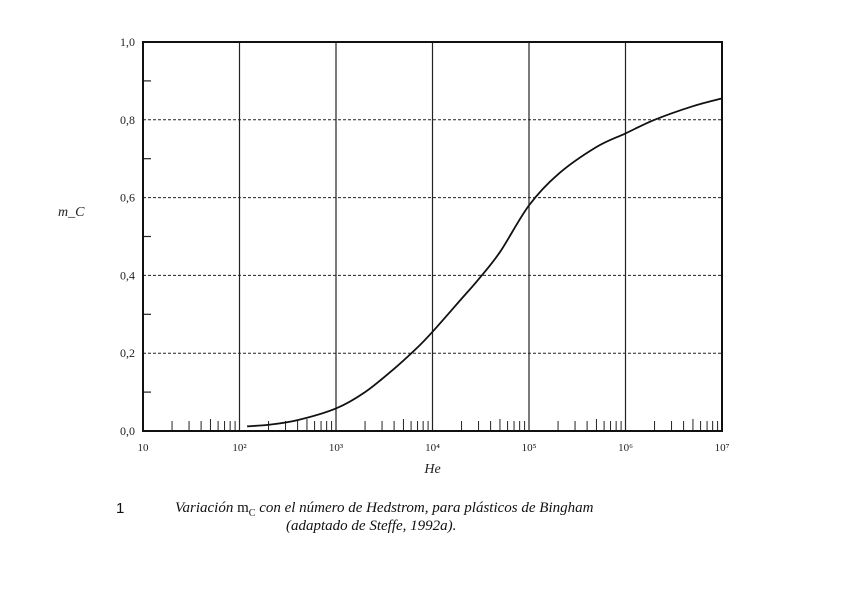  Describe the element at coordinates (722, 448) in the screenshot. I see `x-tick-label: 10⁷` at that location.